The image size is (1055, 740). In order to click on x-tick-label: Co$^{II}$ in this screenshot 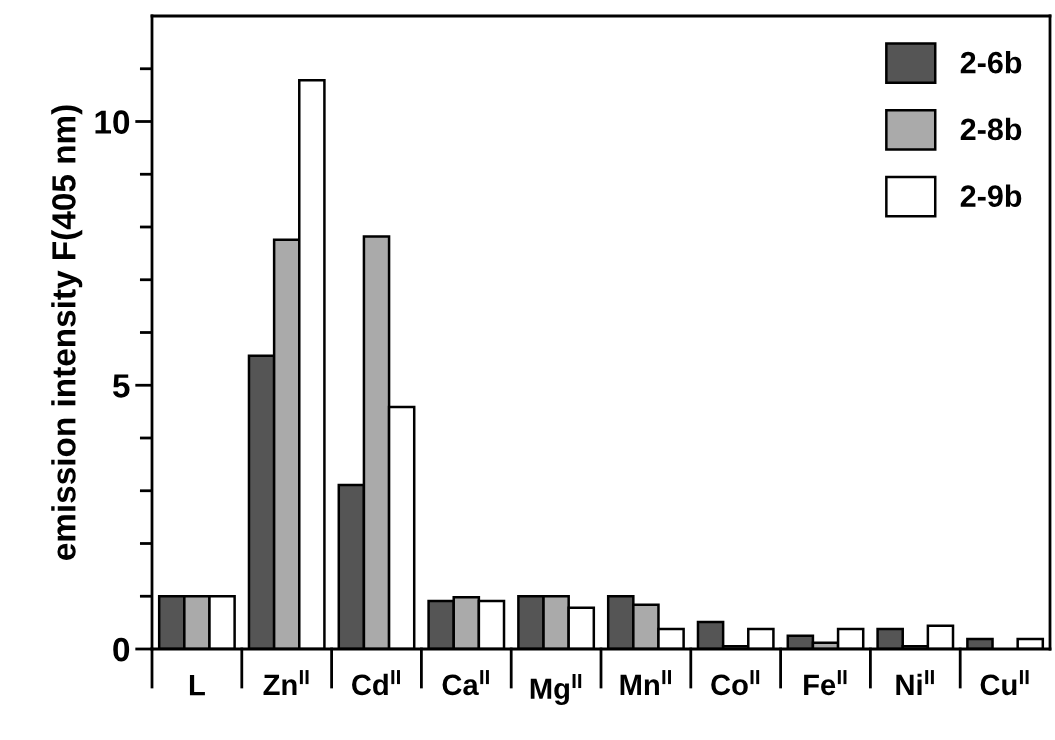, I will do `click(735, 683)`.